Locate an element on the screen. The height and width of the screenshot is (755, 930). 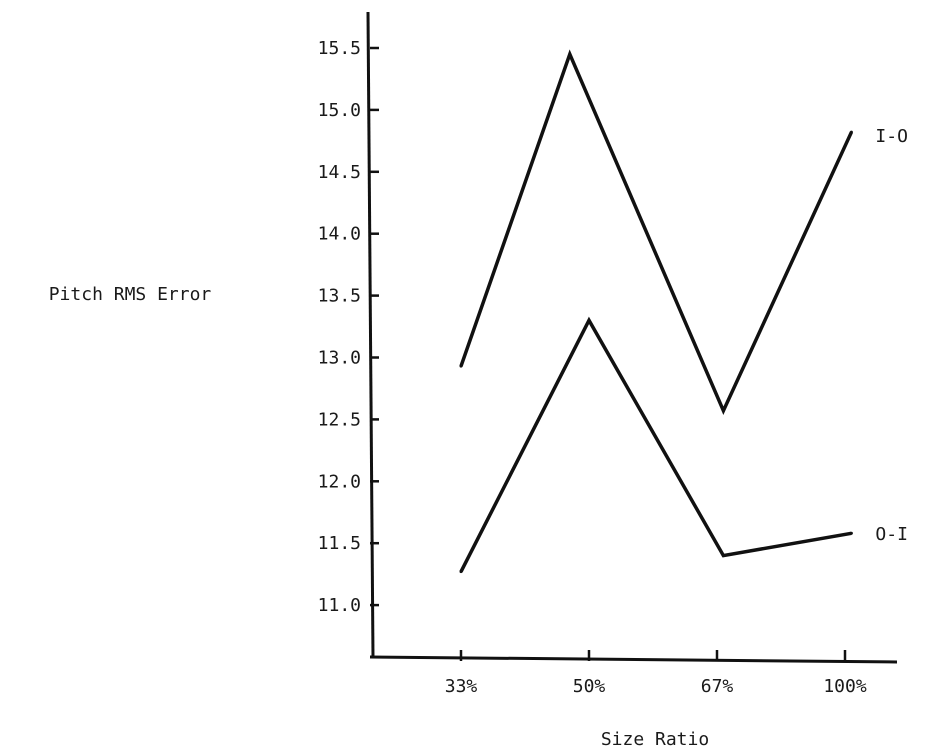
series-label: I-O is located at coordinates (891, 136).